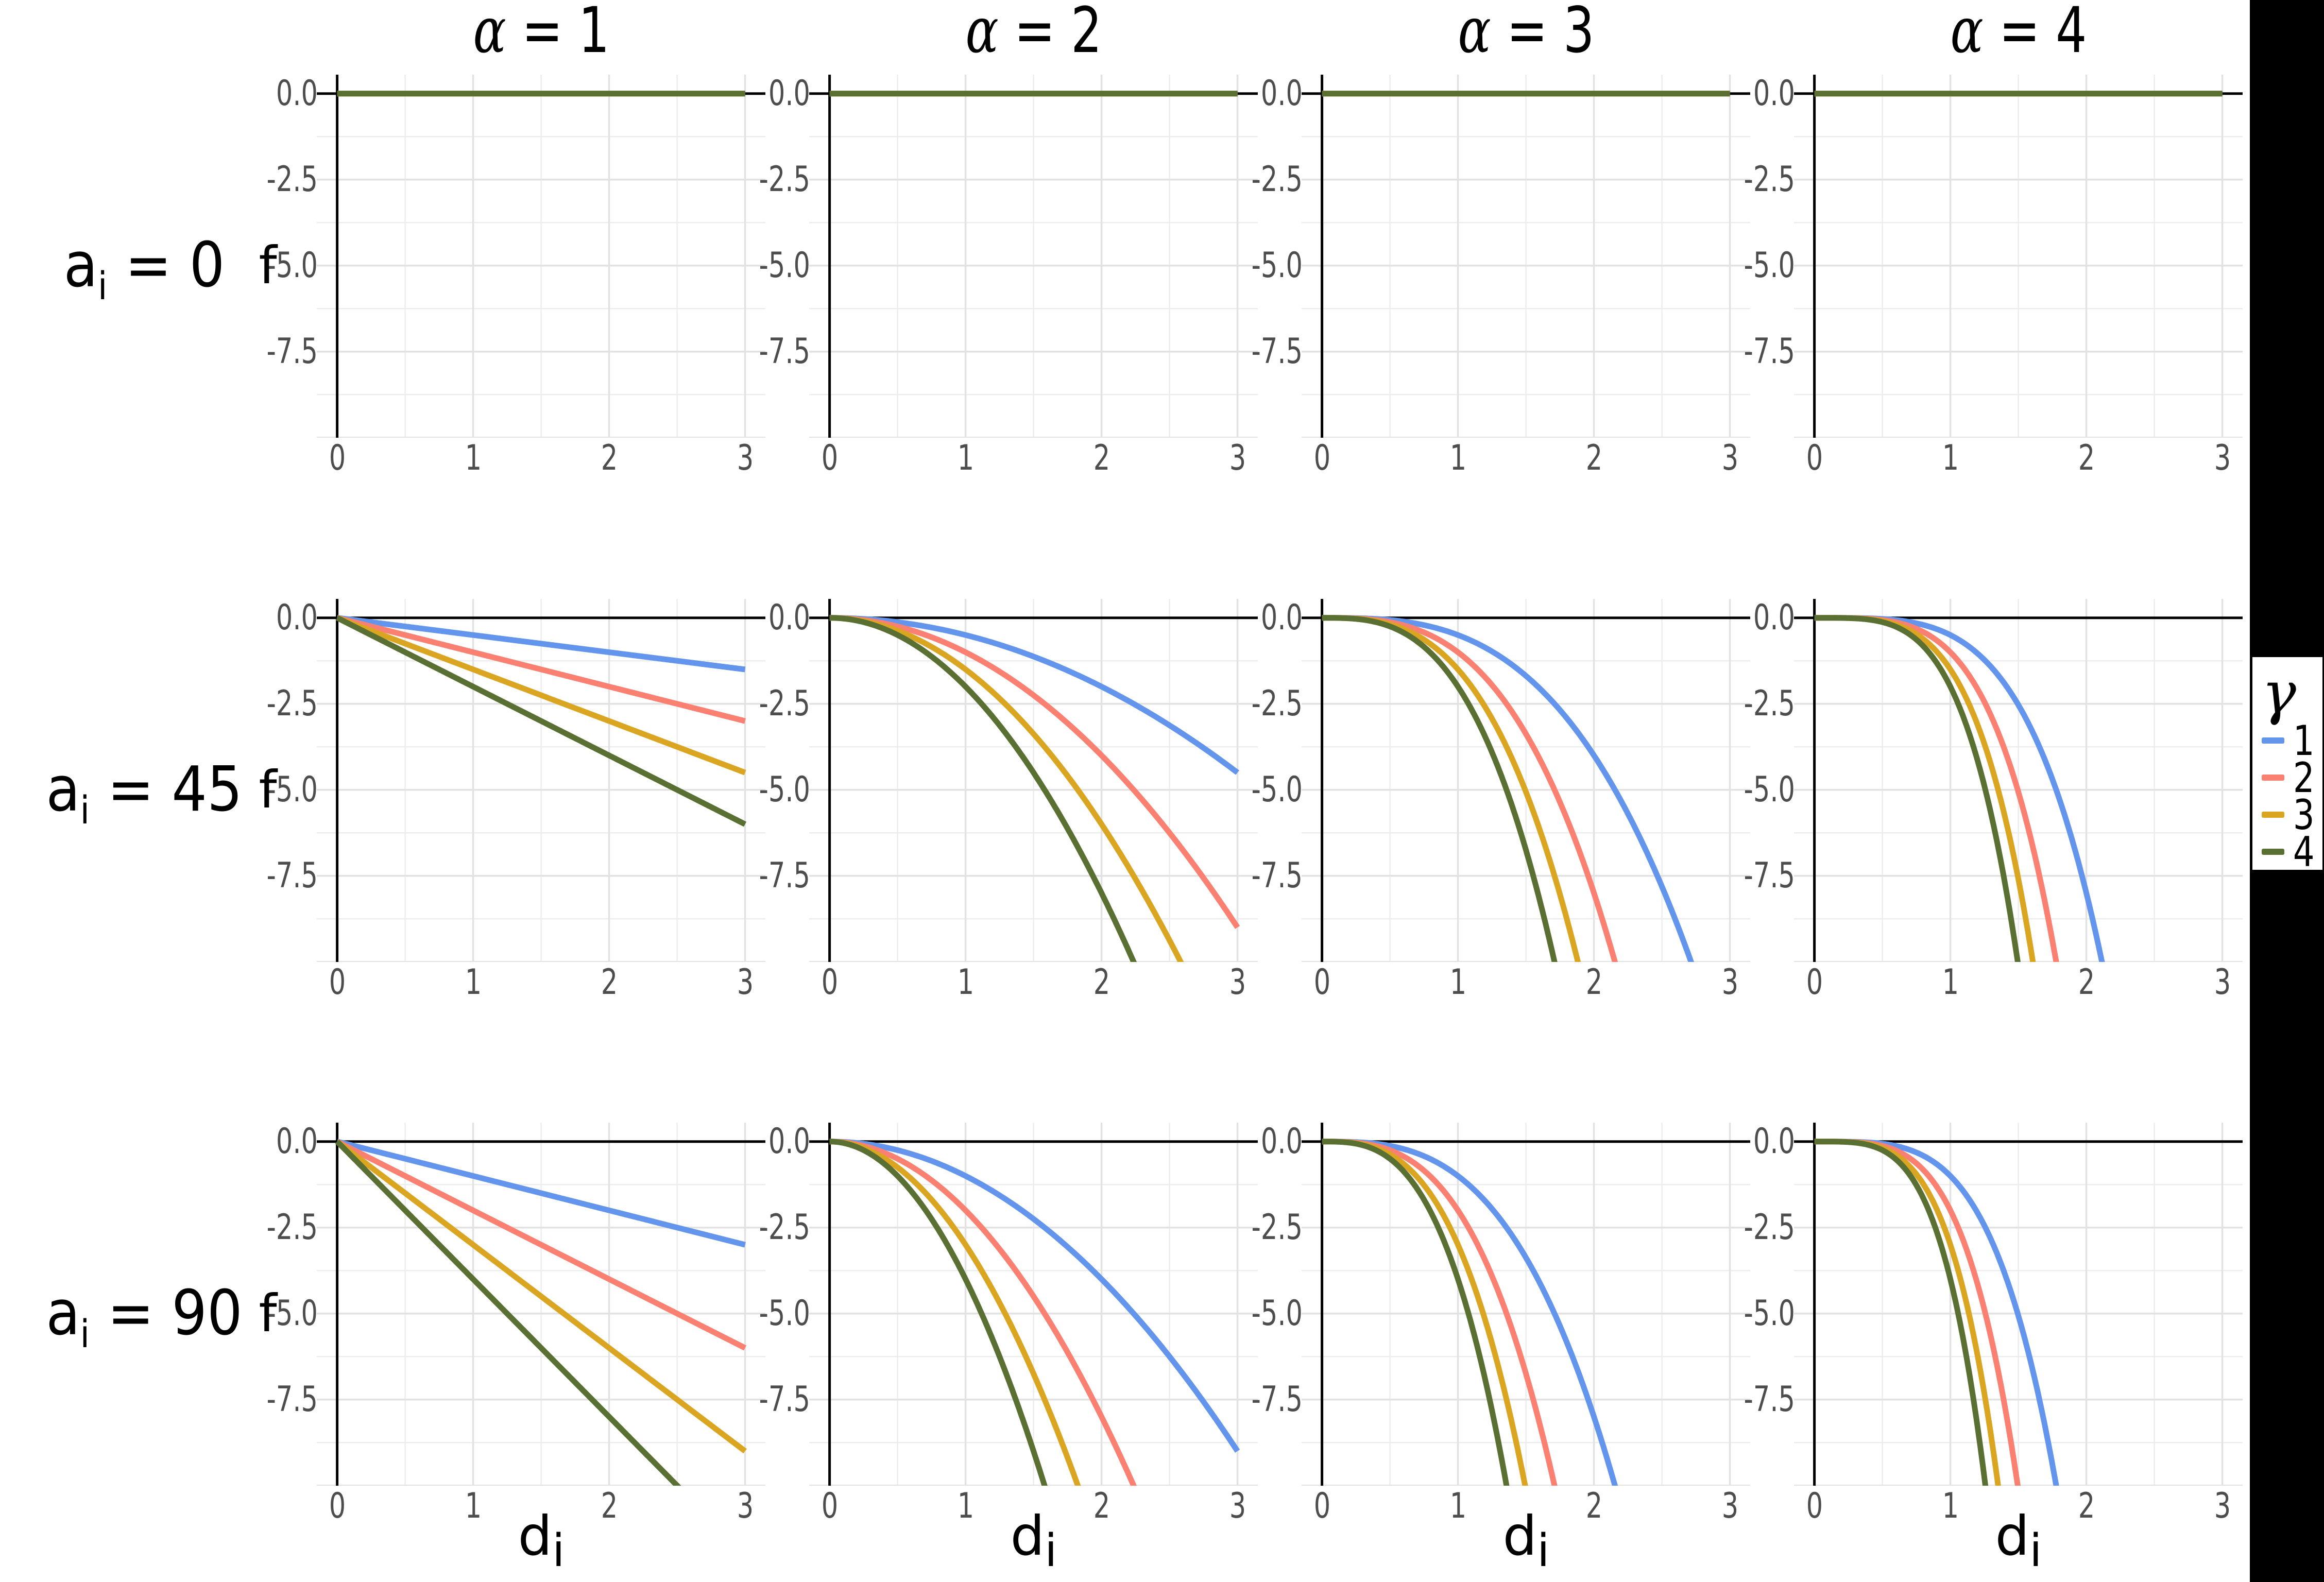 The height and width of the screenshot is (1582, 2324). What do you see at coordinates (144, 793) in the screenshot?
I see `facet-row-label-45: ai = 45` at bounding box center [144, 793].